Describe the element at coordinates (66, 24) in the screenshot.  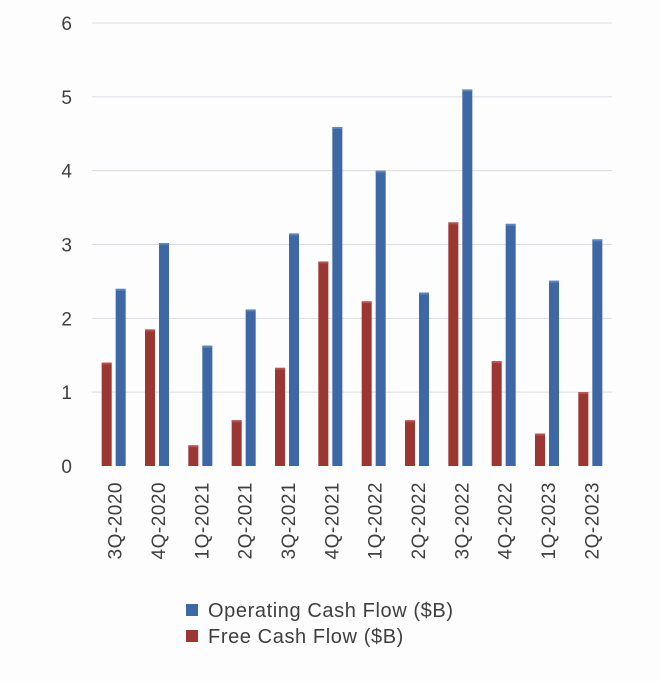
I see `y-tick-label: 6` at that location.